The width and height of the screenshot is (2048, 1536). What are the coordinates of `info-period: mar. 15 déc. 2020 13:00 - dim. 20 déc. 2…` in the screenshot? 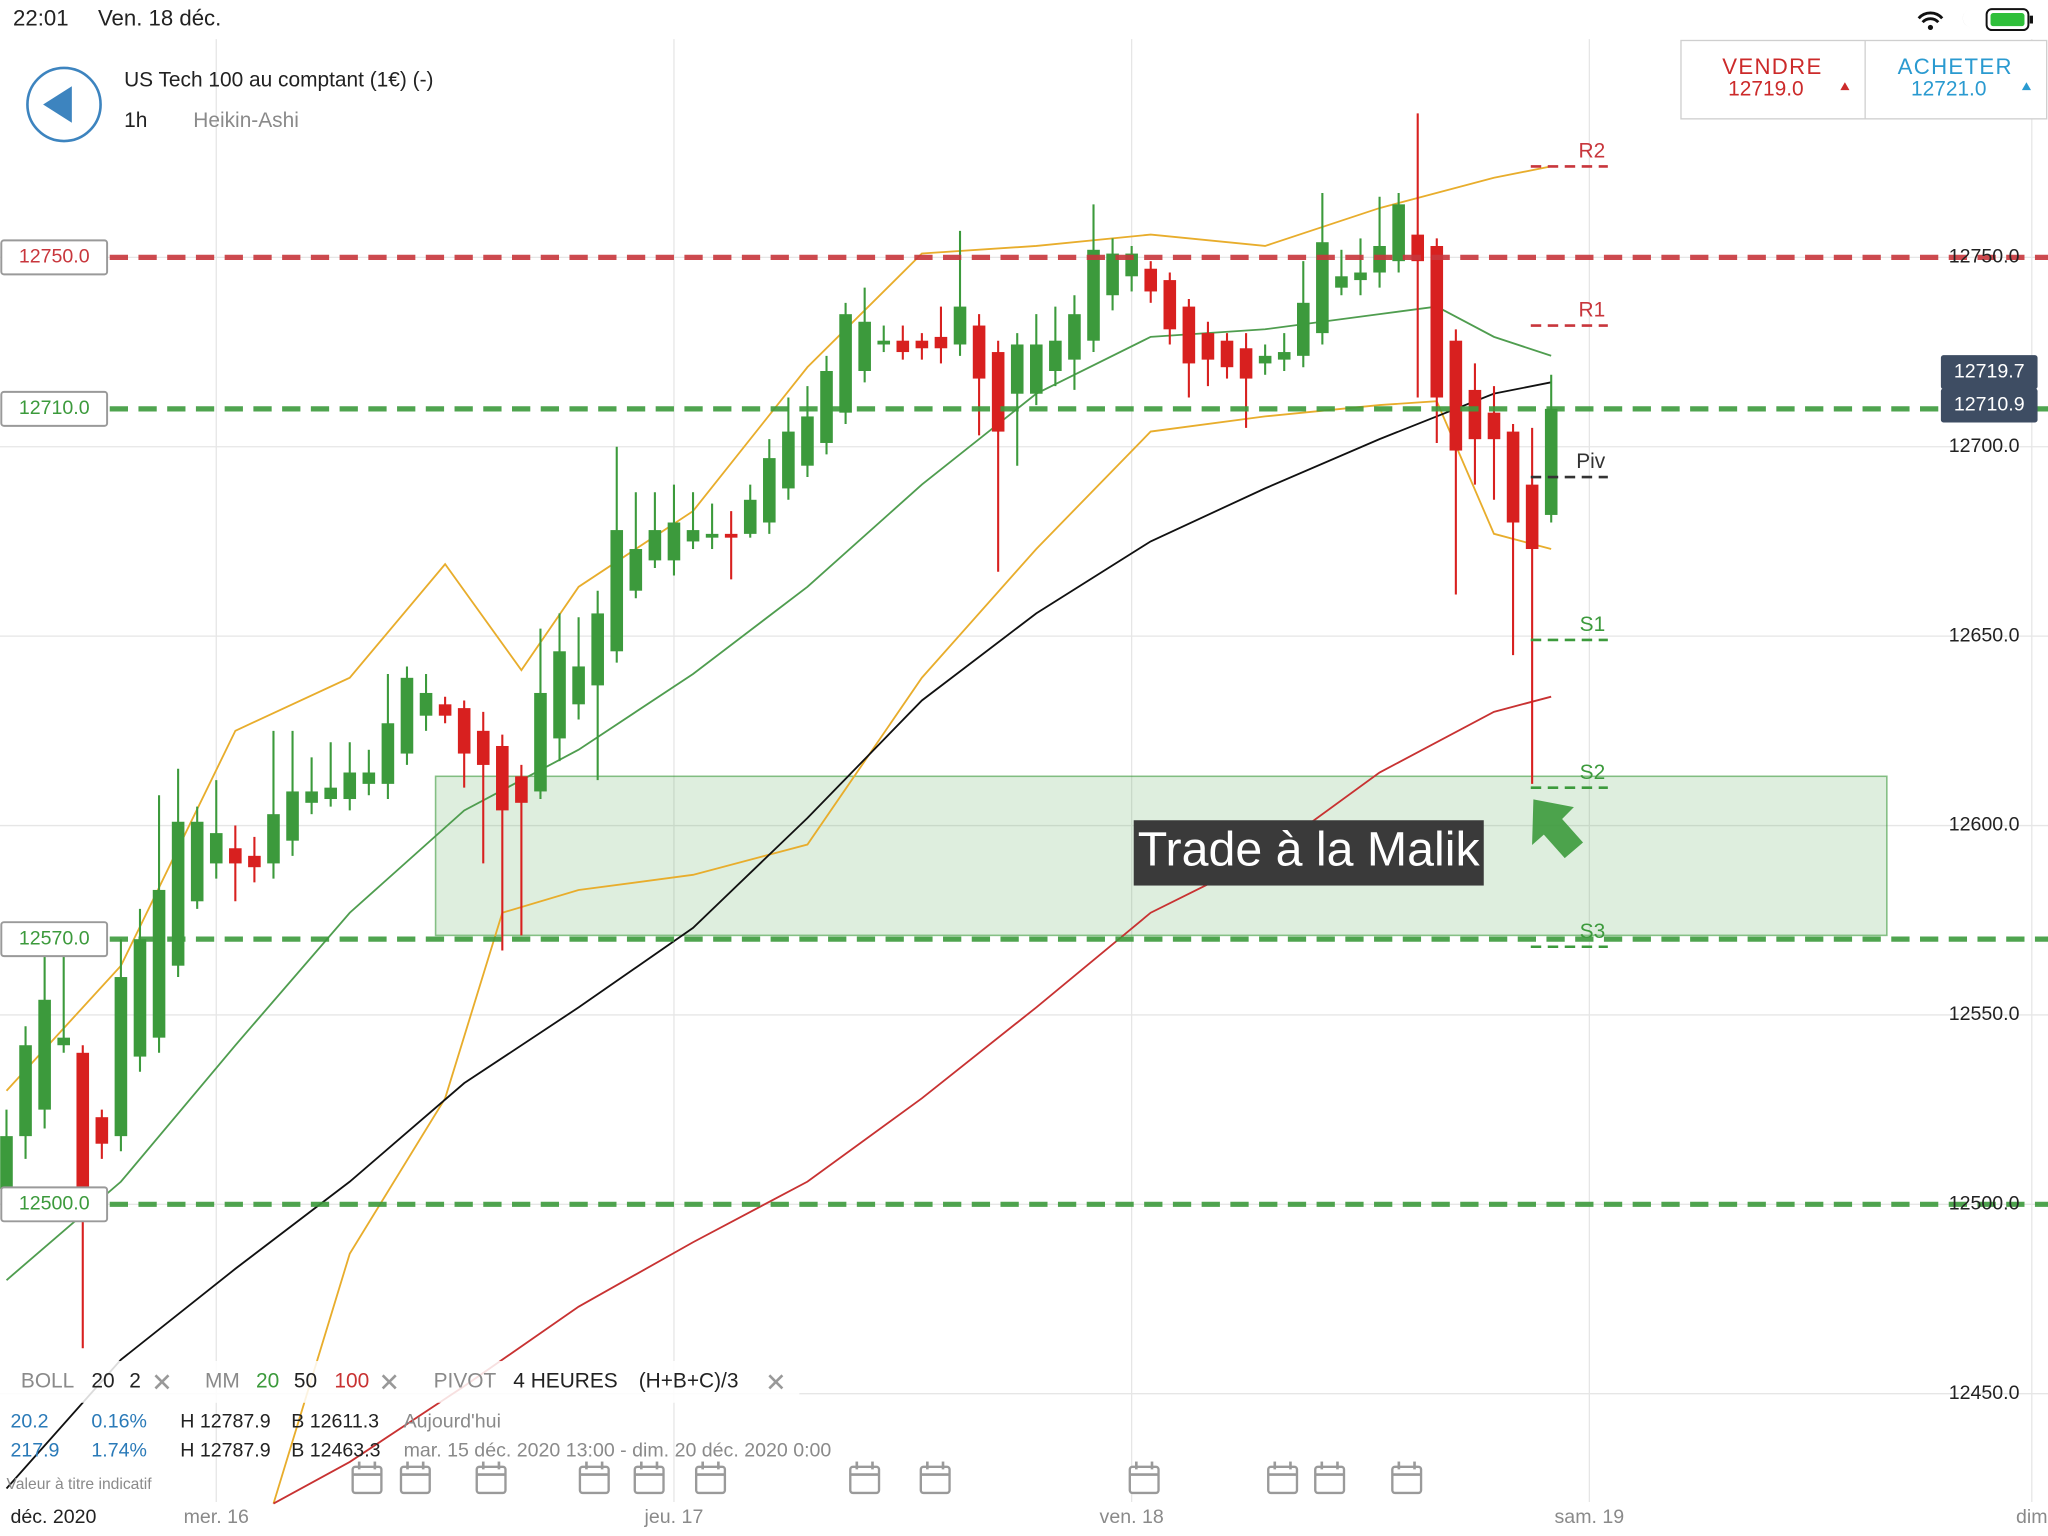 It's located at (618, 1450).